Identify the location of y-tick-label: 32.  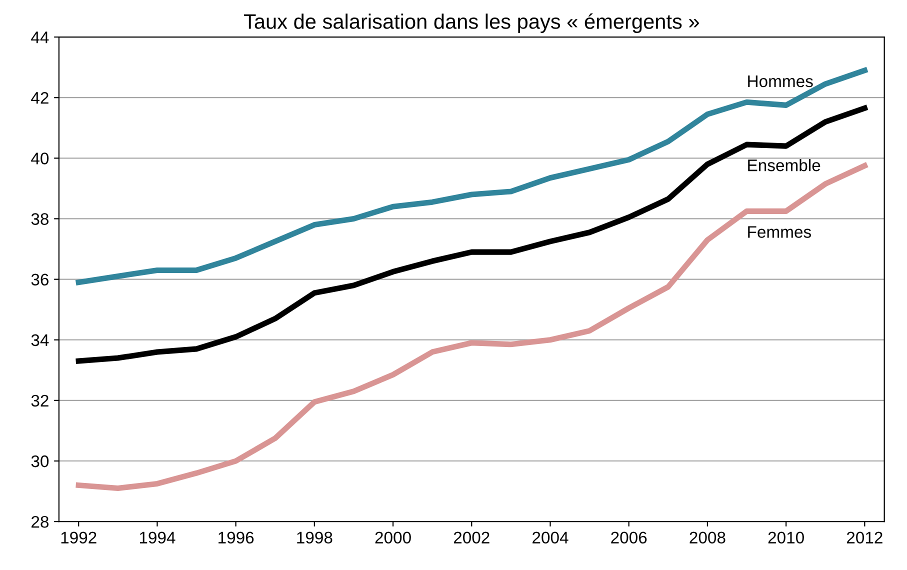
(39, 400).